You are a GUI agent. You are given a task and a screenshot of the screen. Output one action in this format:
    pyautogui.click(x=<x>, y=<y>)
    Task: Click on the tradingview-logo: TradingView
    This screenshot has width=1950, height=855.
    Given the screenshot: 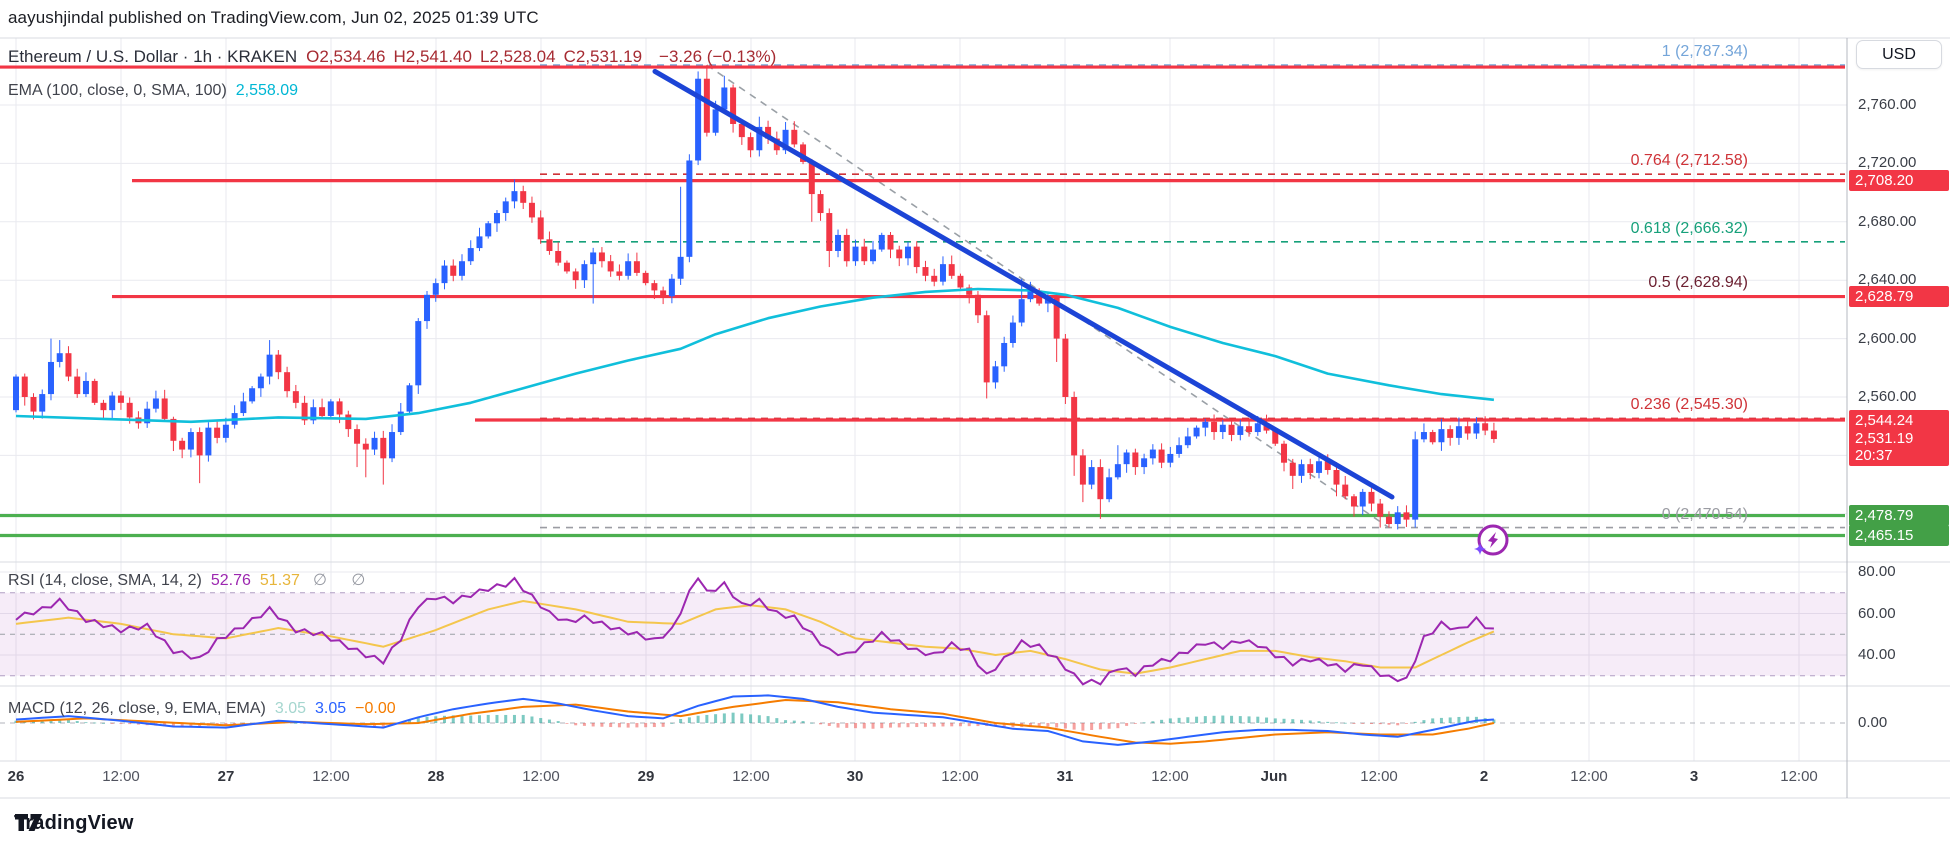 What is the action you would take?
    pyautogui.click(x=74, y=823)
    